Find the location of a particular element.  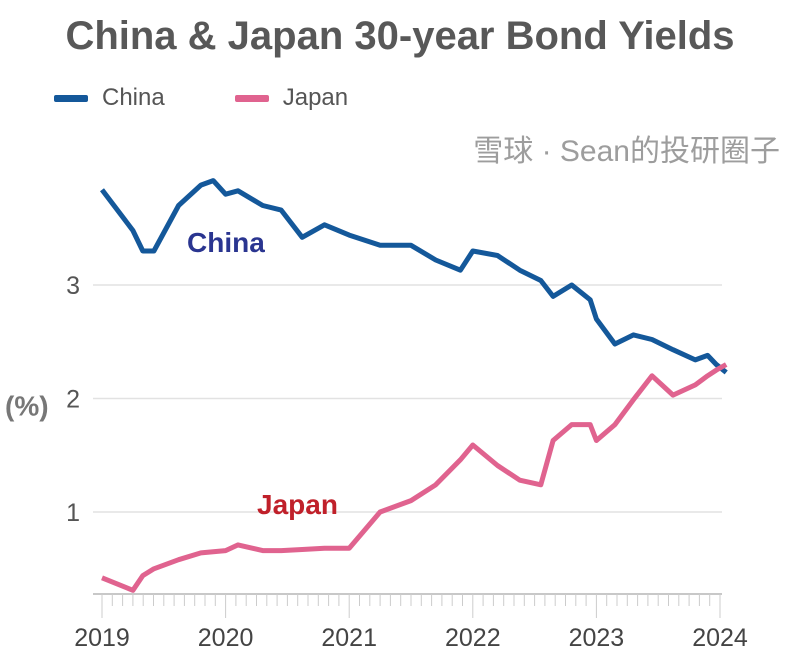

legend: China Japan is located at coordinates (201, 98).